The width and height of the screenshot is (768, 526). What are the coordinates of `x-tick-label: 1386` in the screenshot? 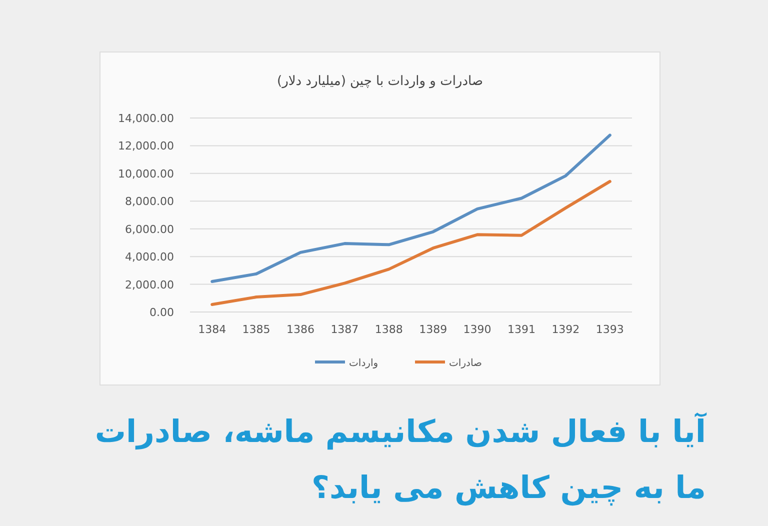 It's located at (300, 329).